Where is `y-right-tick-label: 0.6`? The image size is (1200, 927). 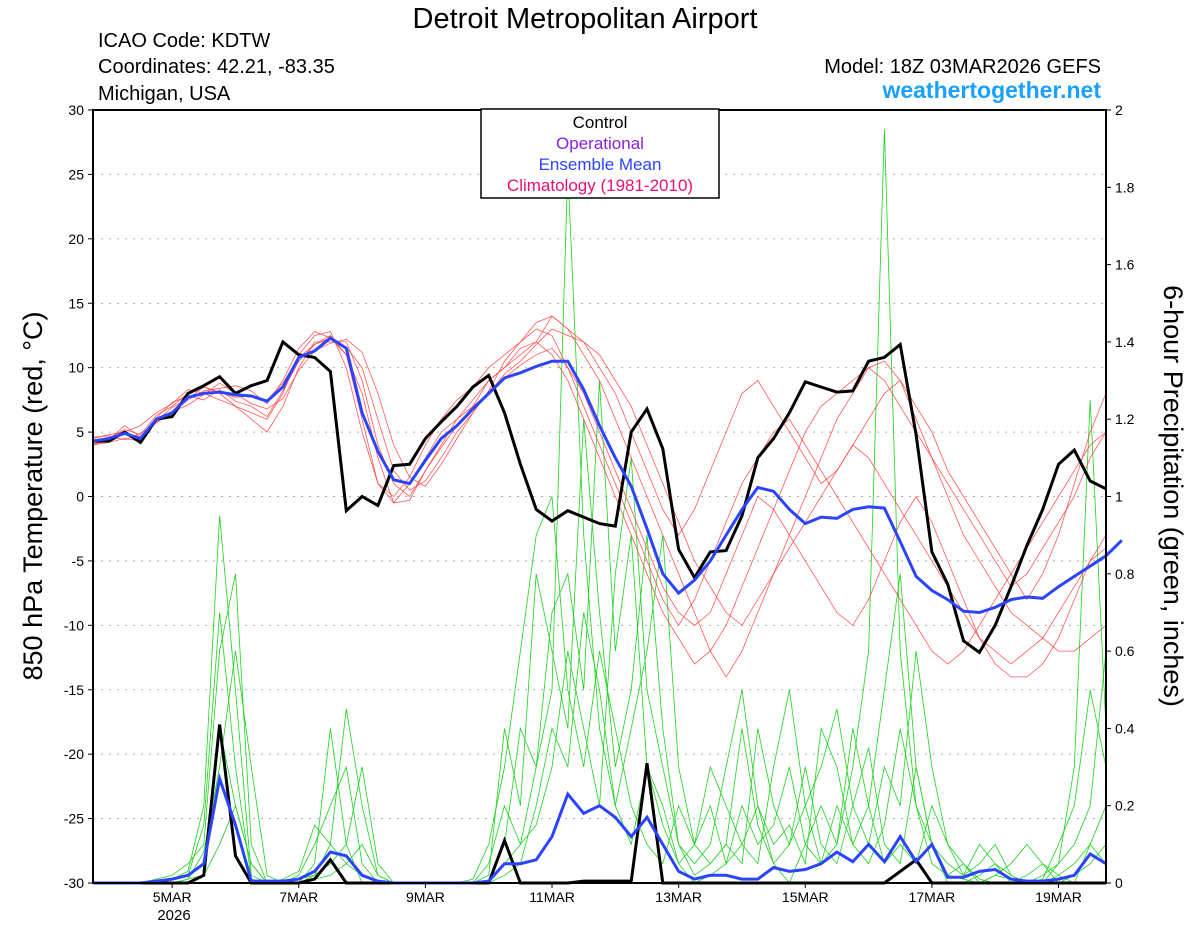
y-right-tick-label: 0.6 is located at coordinates (1125, 651).